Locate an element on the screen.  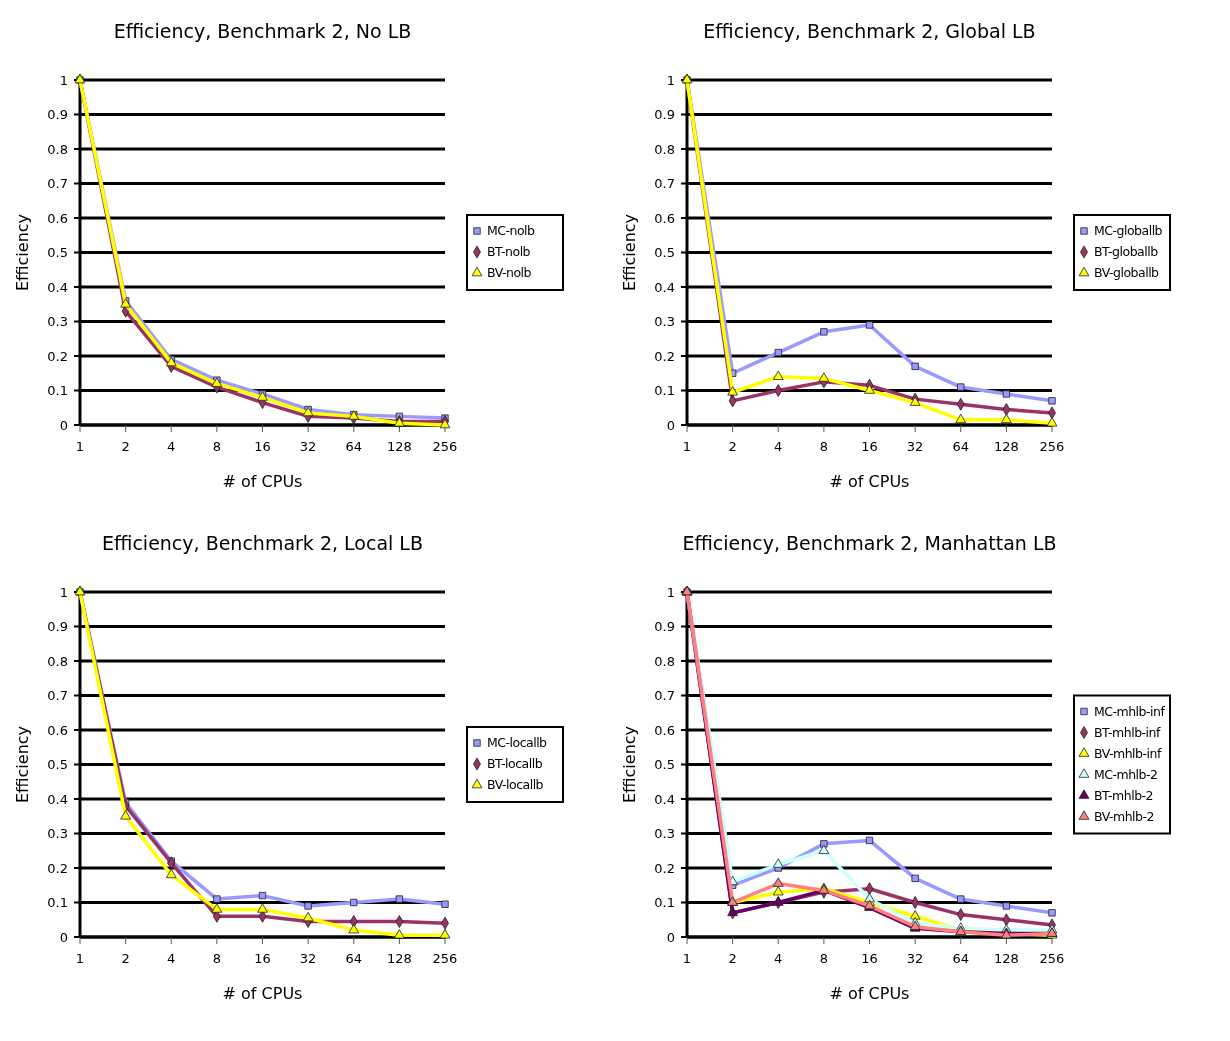
legend-label: BT-nolb is located at coordinates (509, 252).